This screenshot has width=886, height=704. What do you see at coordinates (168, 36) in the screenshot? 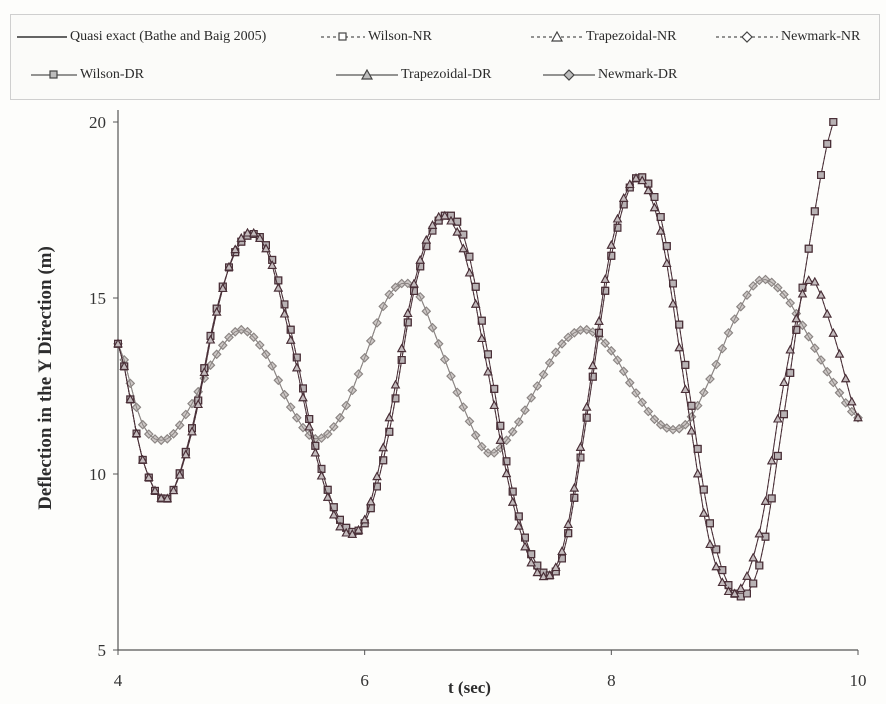
I see `legend-label: Quasi exact (Bathe and Baig 2005)` at bounding box center [168, 36].